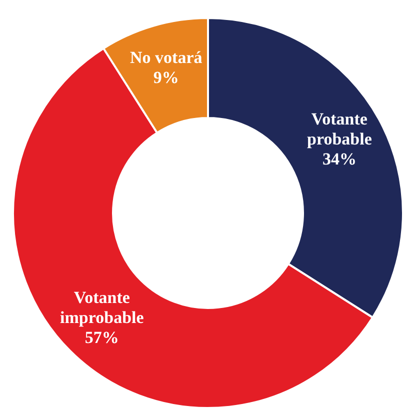  What do you see at coordinates (339, 159) in the screenshot?
I see `data-label: 34%` at bounding box center [339, 159].